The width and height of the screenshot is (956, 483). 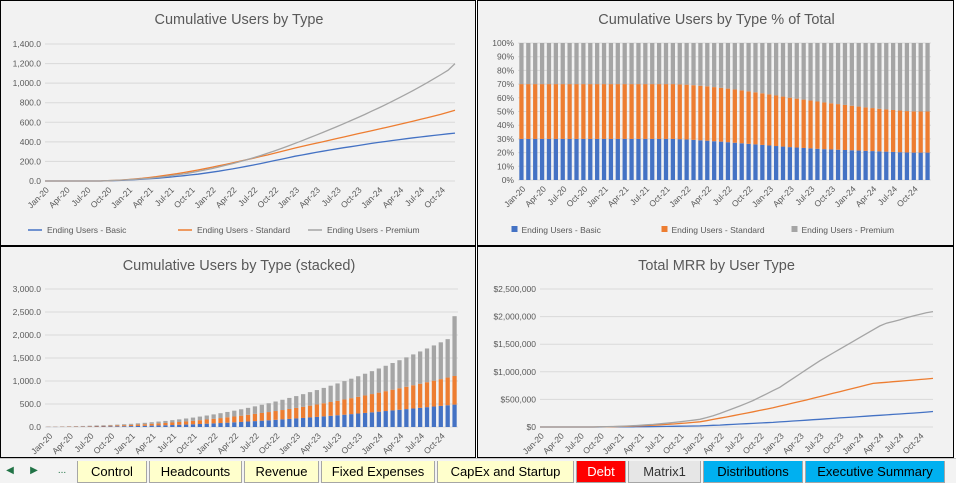 I want to click on x-tick-label: Apr-23, so click(x=310, y=443).